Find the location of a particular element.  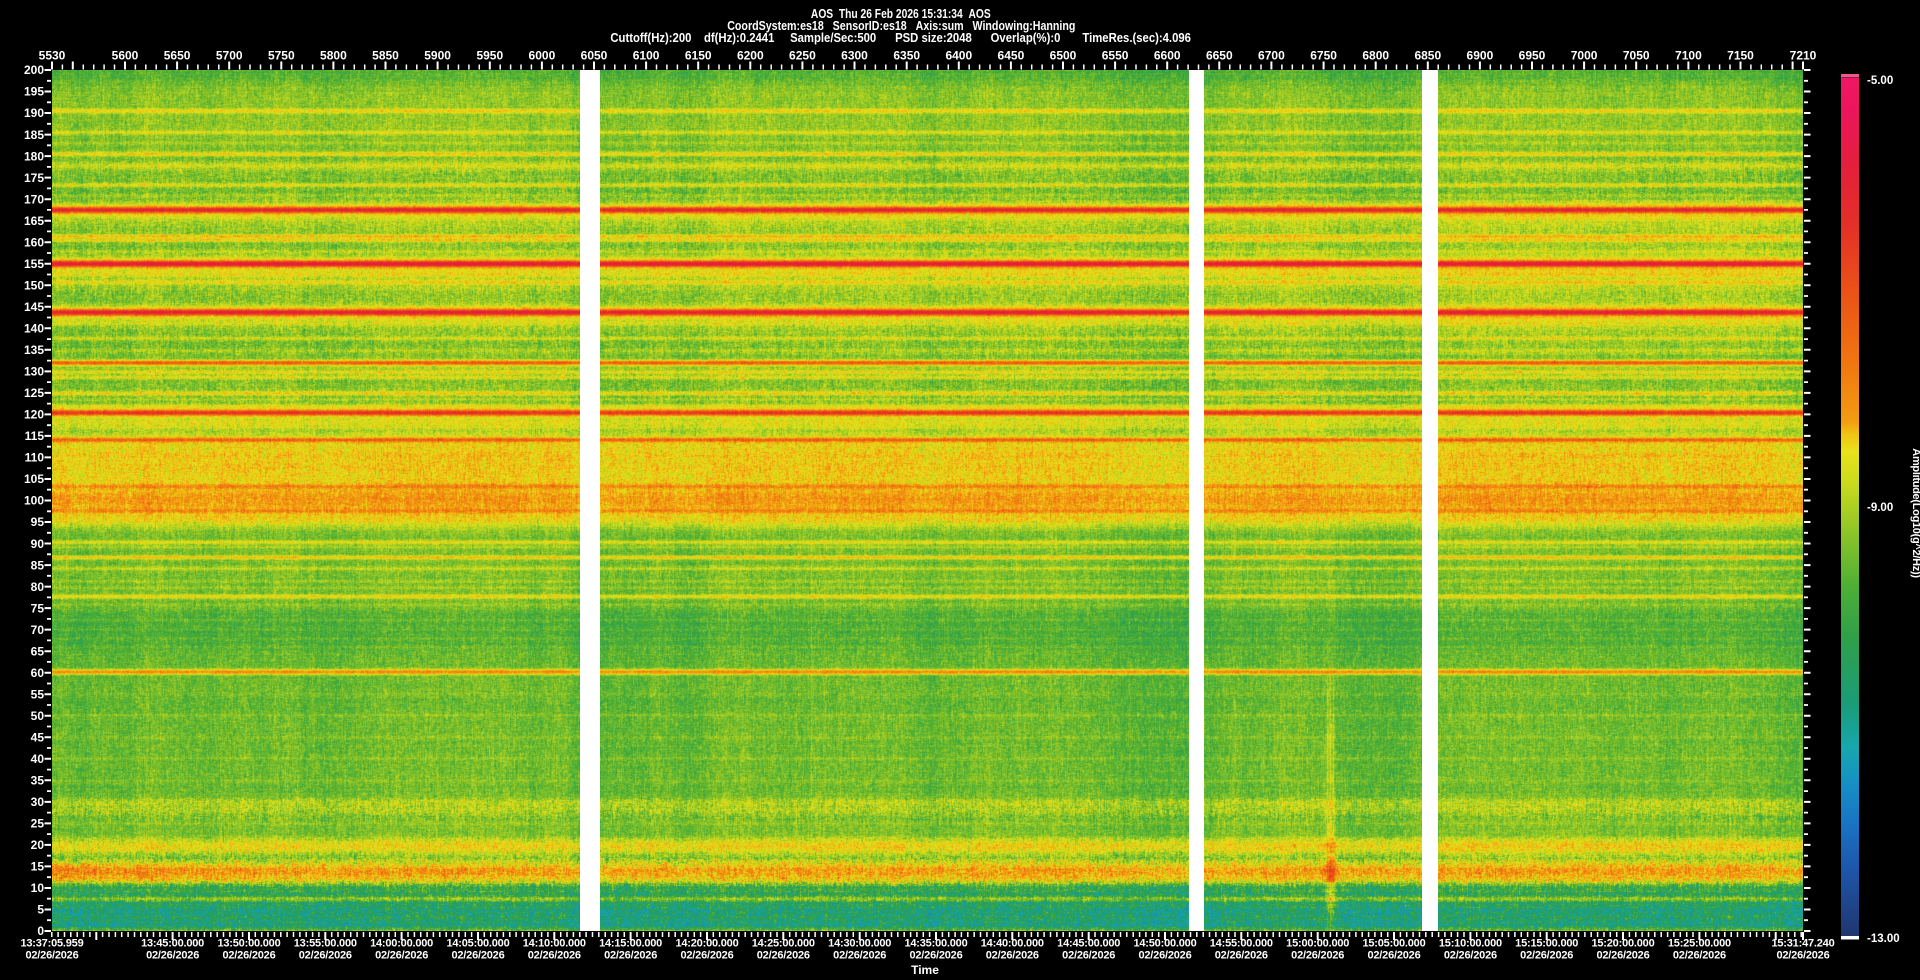

svg-text: 145 is located at coordinates (34, 307).